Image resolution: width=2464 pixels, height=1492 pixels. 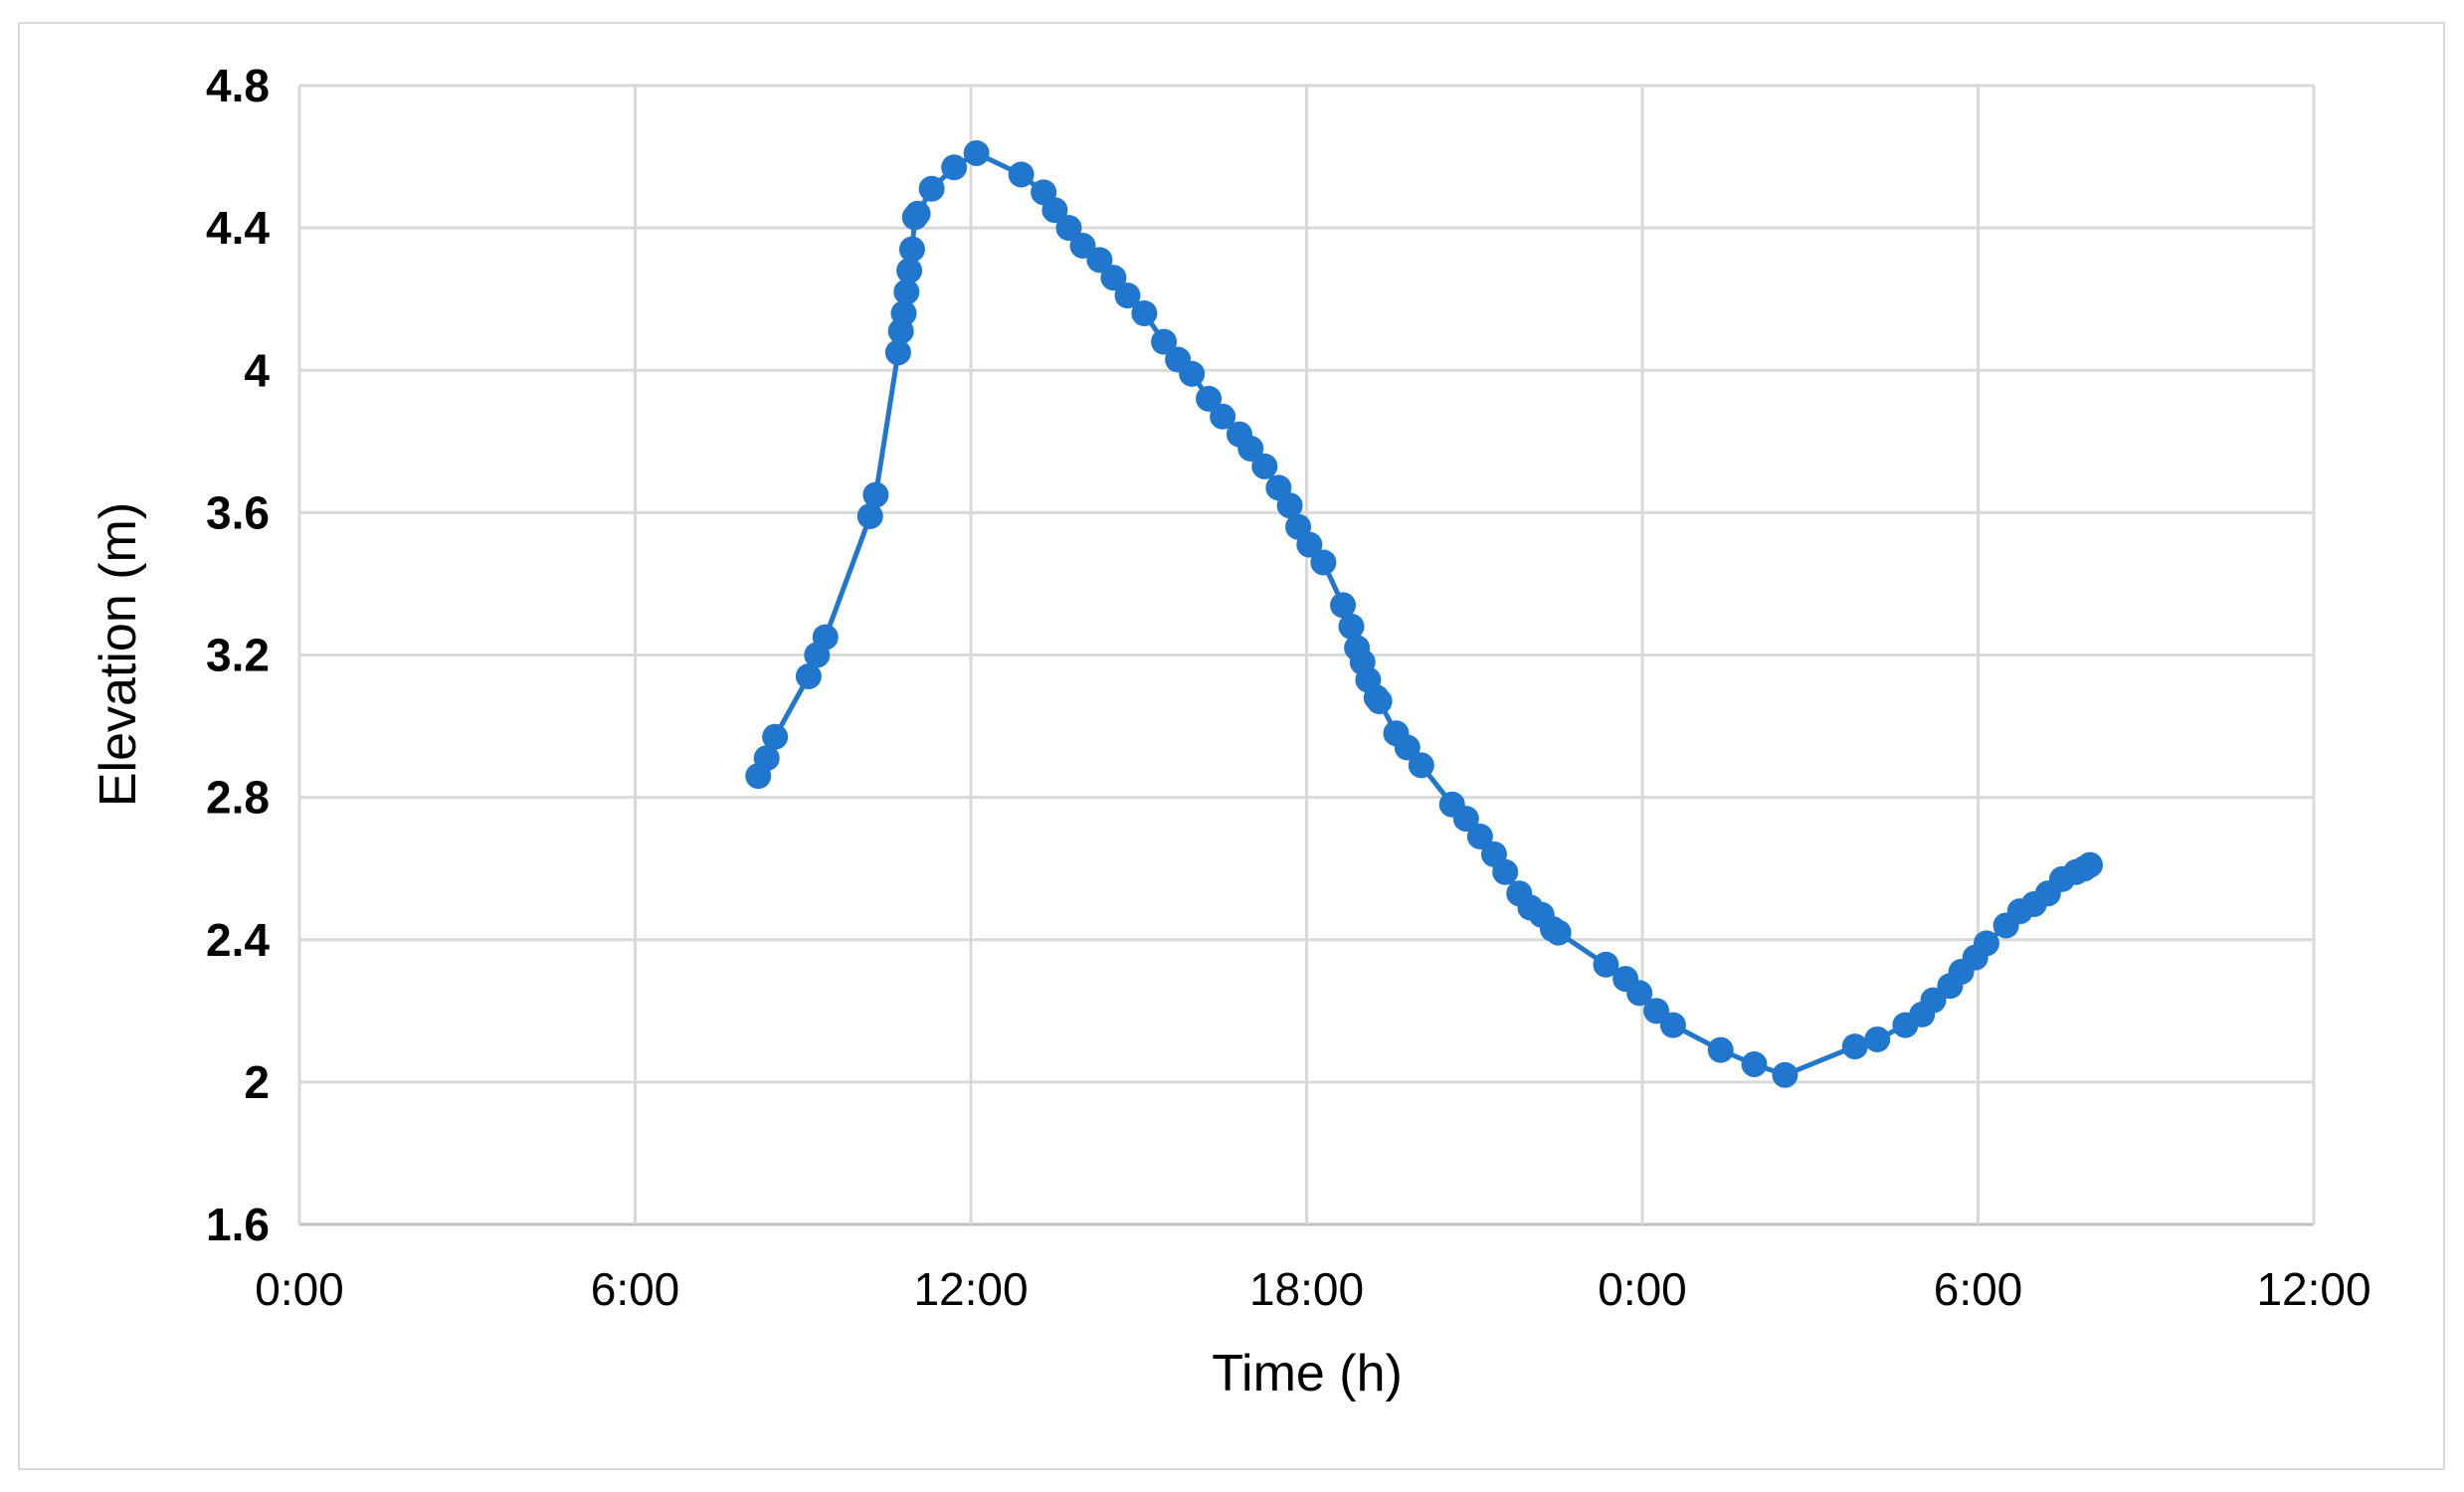 What do you see at coordinates (238, 940) in the screenshot?
I see `y-tick-label: 2.4` at bounding box center [238, 940].